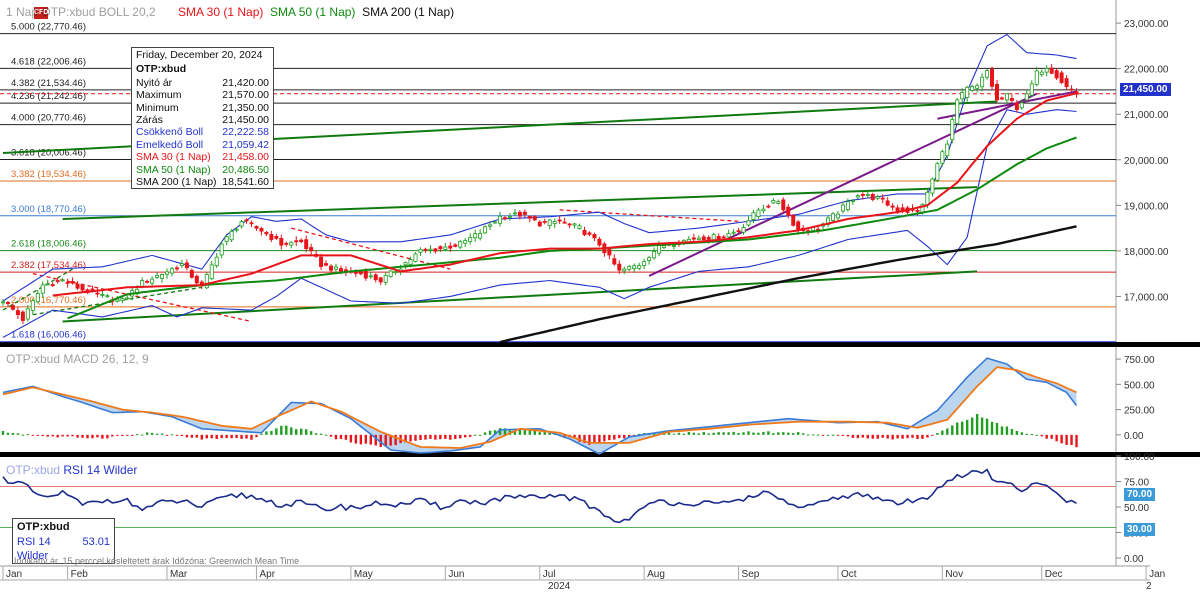  I want to click on tooltip-row-value: 21,450.00, so click(245, 120).